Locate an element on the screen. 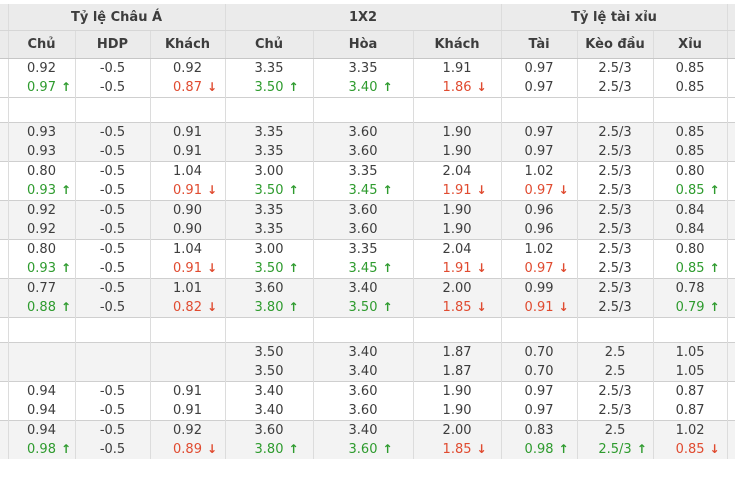 Image resolution: width=737 pixels, height=481 pixels. odds-value: 1.85 is located at coordinates (457, 307).